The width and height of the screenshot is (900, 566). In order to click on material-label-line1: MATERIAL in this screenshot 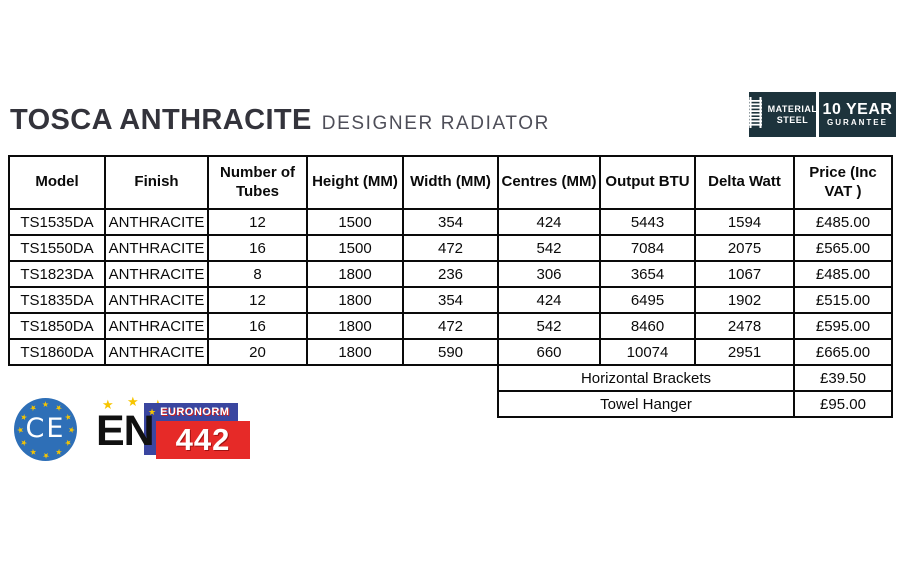, I will do `click(792, 109)`.